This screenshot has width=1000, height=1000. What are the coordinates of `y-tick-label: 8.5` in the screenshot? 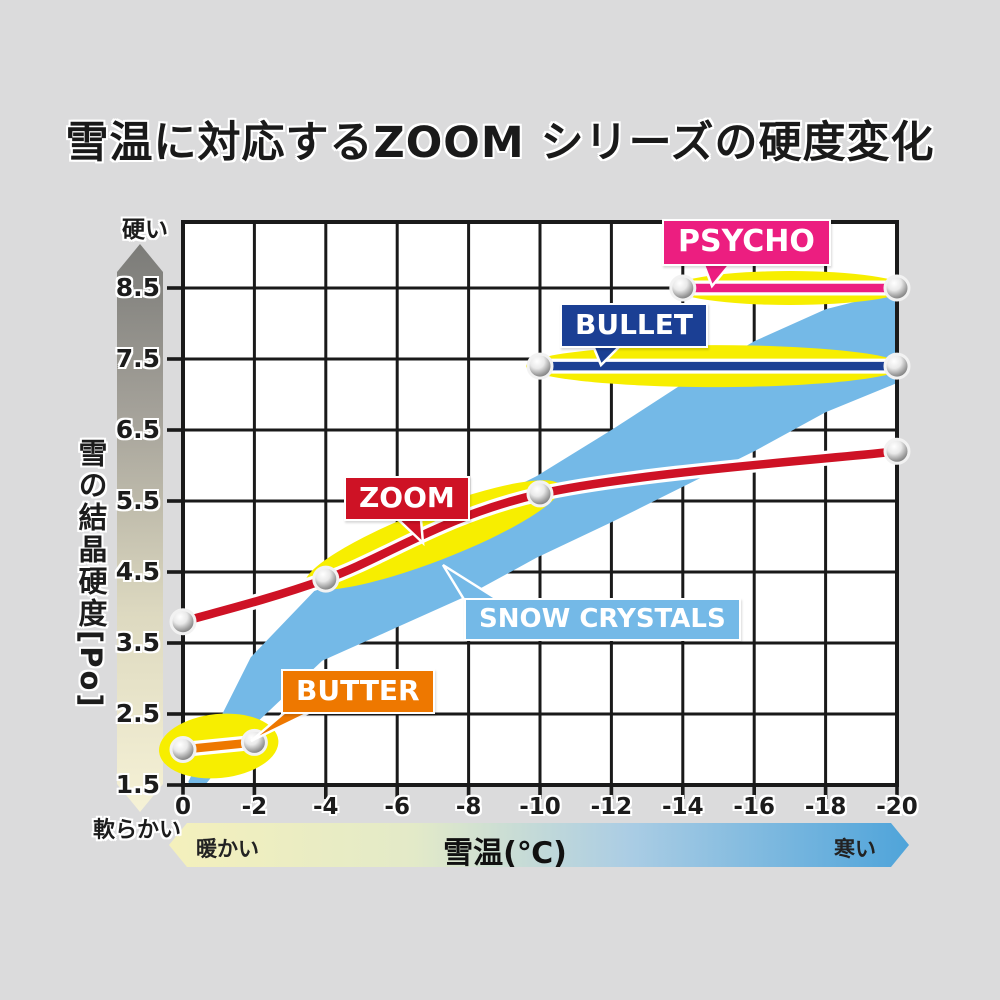 It's located at (137, 287).